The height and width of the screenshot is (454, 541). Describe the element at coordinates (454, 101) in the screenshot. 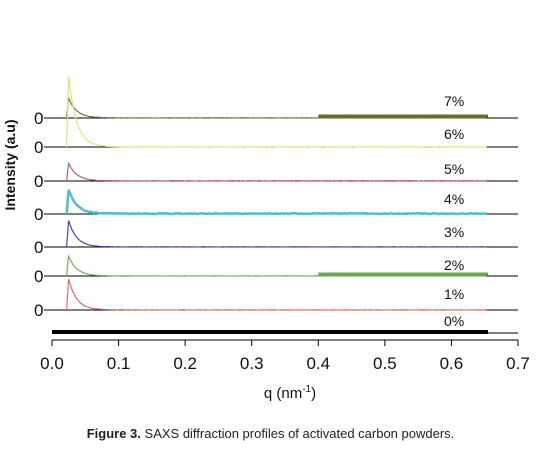

I see `series-label: 7%` at that location.